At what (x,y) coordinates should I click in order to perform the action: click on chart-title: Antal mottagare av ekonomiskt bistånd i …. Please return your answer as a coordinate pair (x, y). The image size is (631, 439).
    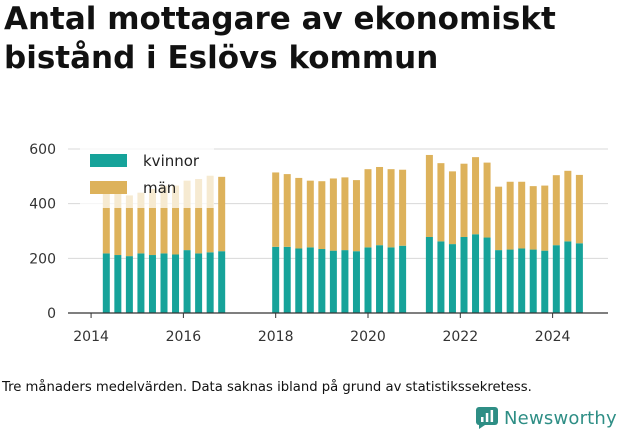
    Looking at the image, I should click on (280, 38).